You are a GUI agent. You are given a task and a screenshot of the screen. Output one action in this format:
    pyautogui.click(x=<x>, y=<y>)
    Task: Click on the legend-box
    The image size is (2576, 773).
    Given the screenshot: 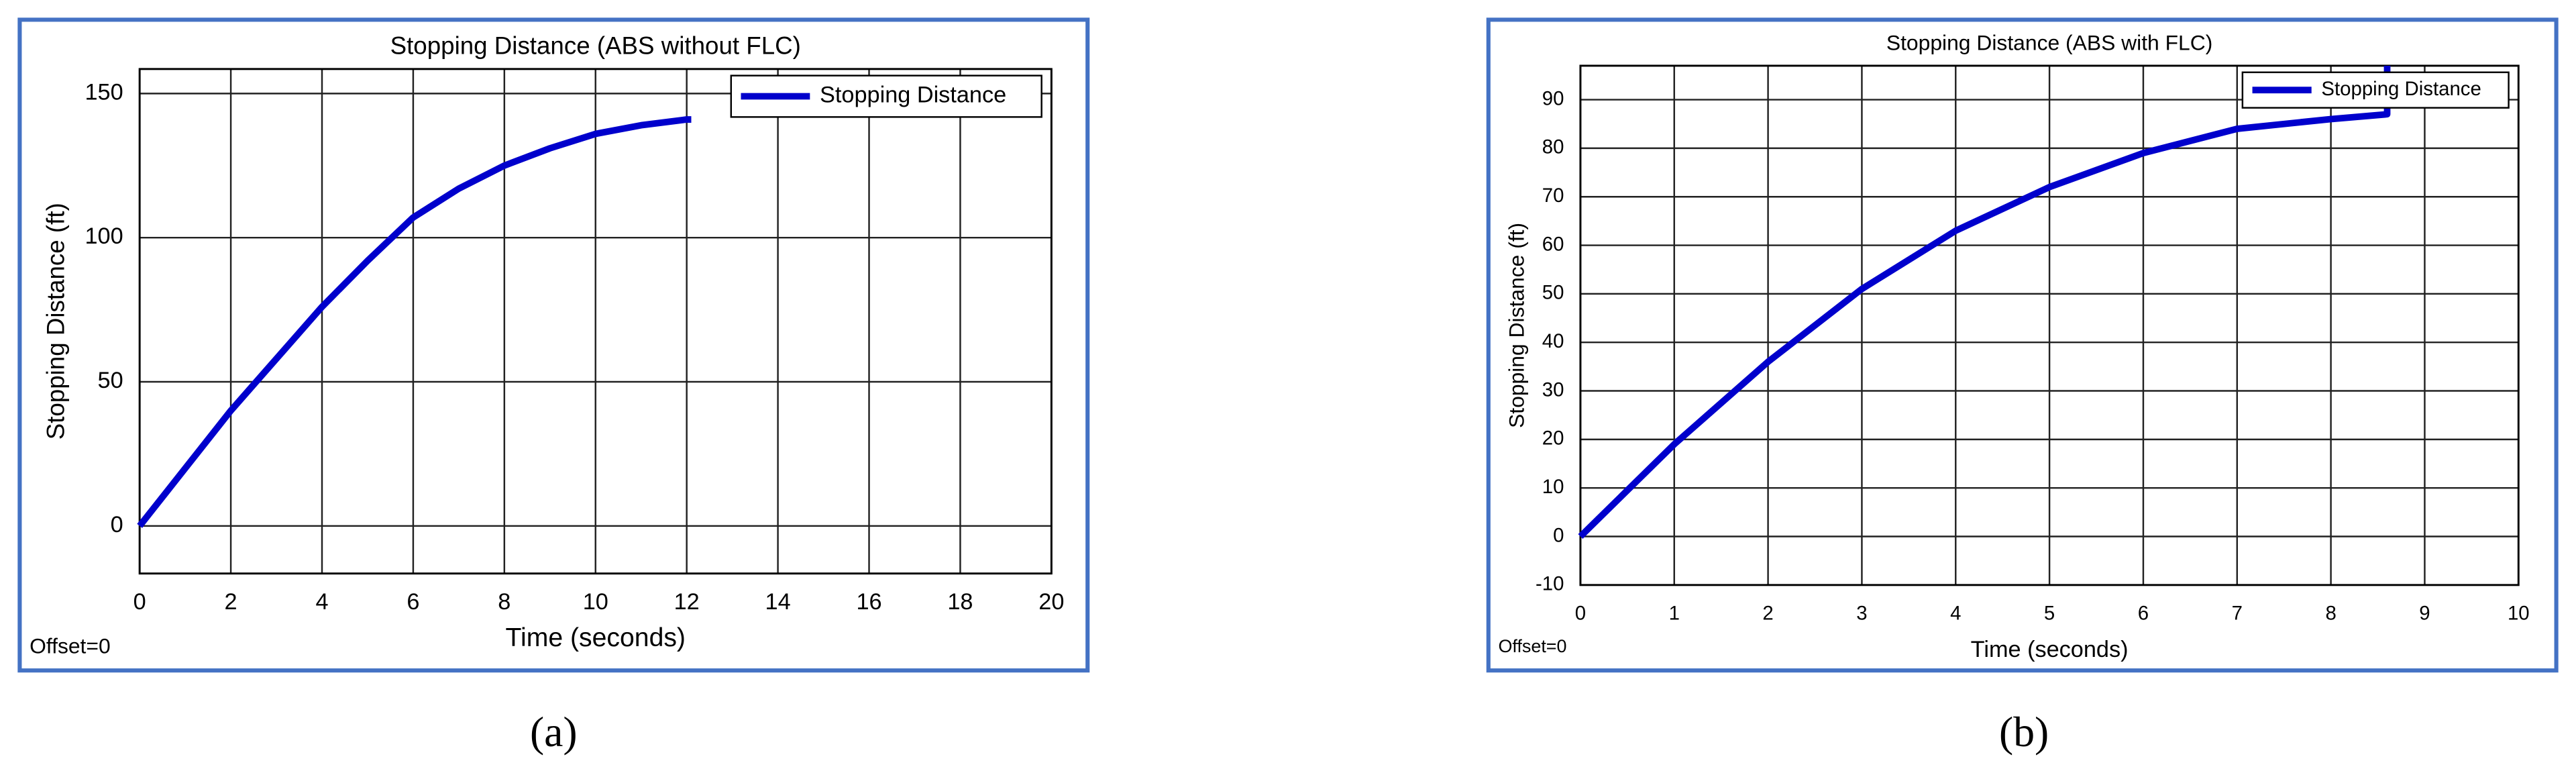 What is the action you would take?
    pyautogui.click(x=2375, y=90)
    